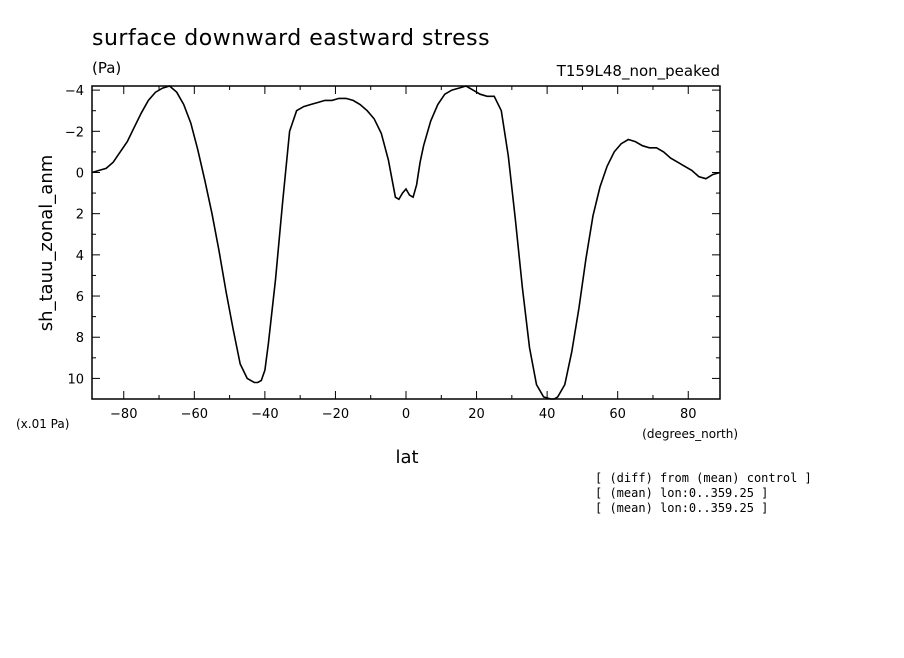 This screenshot has height=658, width=904. What do you see at coordinates (406, 457) in the screenshot?
I see `x-axis-title: lat` at bounding box center [406, 457].